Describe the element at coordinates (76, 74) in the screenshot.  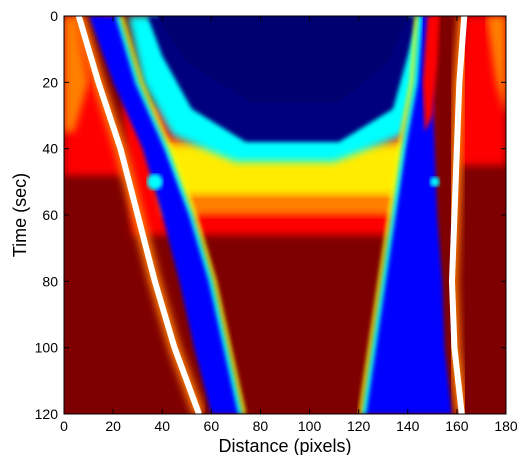
I see `region-orange-left-edge` at that location.